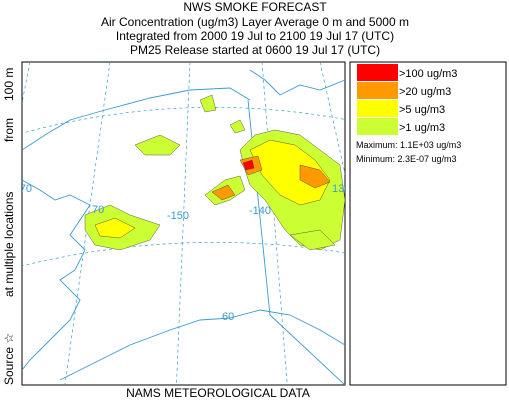  Describe the element at coordinates (341, 189) in the screenshot. I see `grid-label: 130` at that location.